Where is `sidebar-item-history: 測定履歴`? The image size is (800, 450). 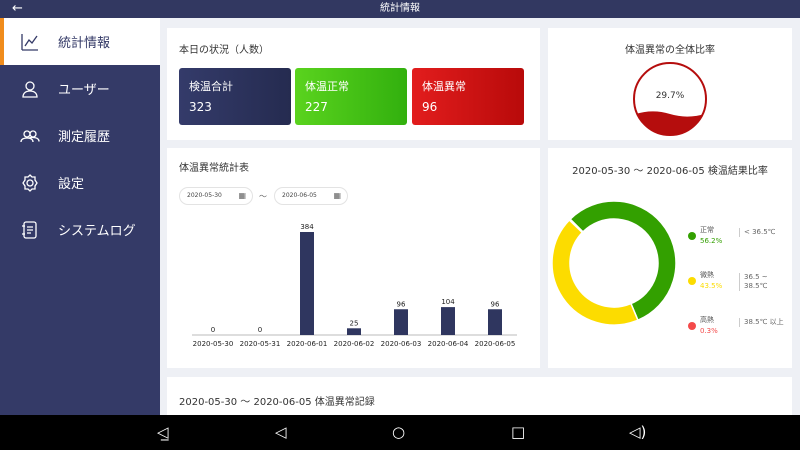
sidebar-item-history: 測定履歴 is located at coordinates (80, 135).